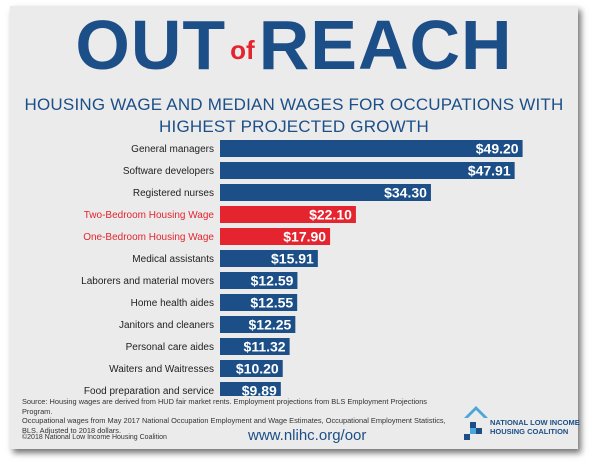  What do you see at coordinates (476, 423) in the screenshot?
I see `house-roof-logo-icon` at bounding box center [476, 423].